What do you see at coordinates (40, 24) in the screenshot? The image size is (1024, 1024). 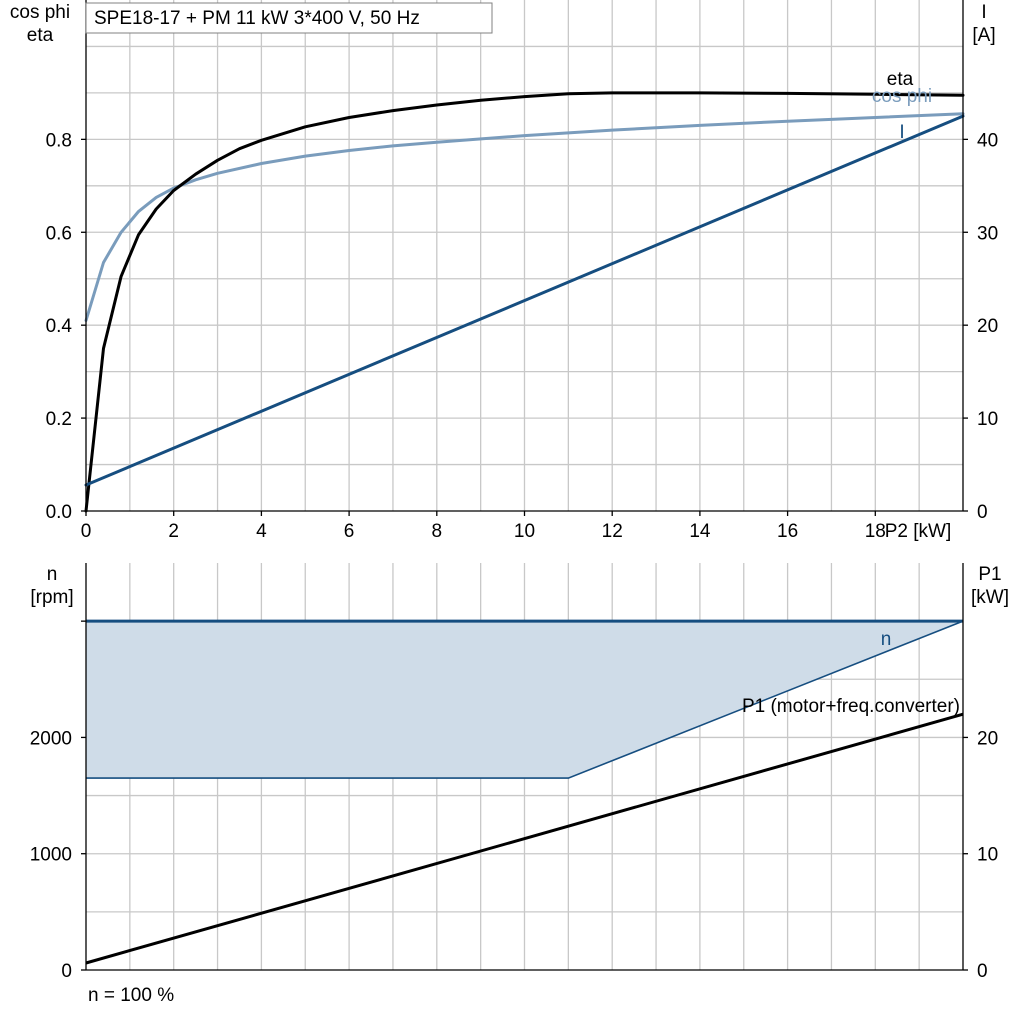 I see `upper-left-axis-title: cos phi eta` at bounding box center [40, 24].